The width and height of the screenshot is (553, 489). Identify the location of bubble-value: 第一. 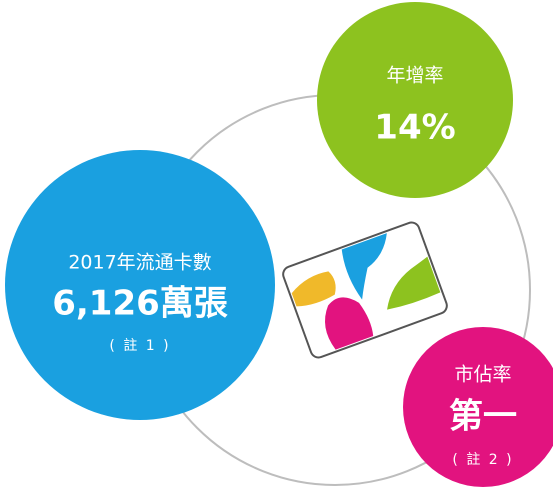
(483, 417).